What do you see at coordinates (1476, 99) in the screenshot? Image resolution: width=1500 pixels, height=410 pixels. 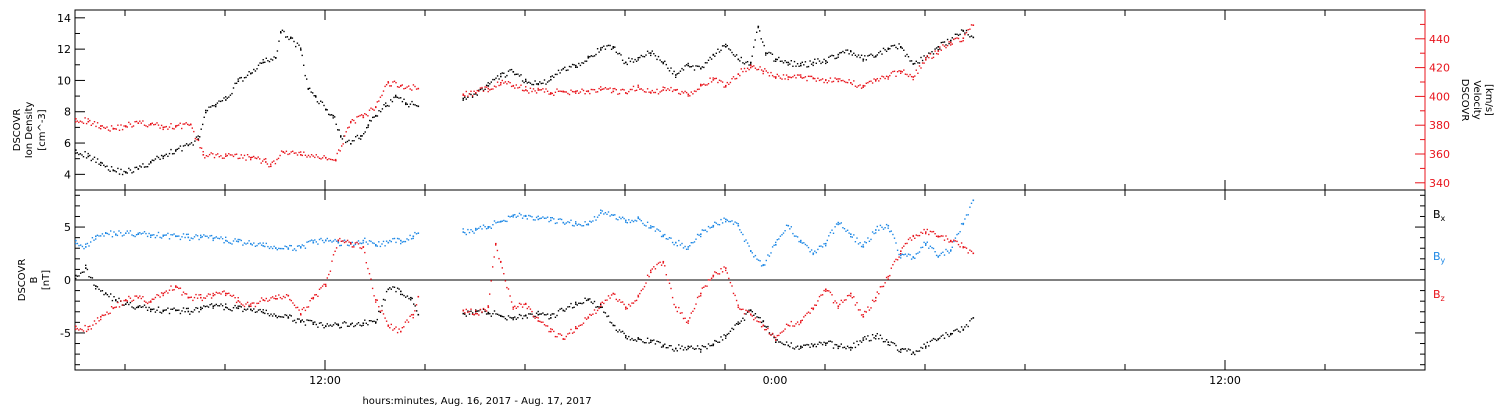 I see `top-right-ylabel-line2: Velocity` at bounding box center [1476, 99].